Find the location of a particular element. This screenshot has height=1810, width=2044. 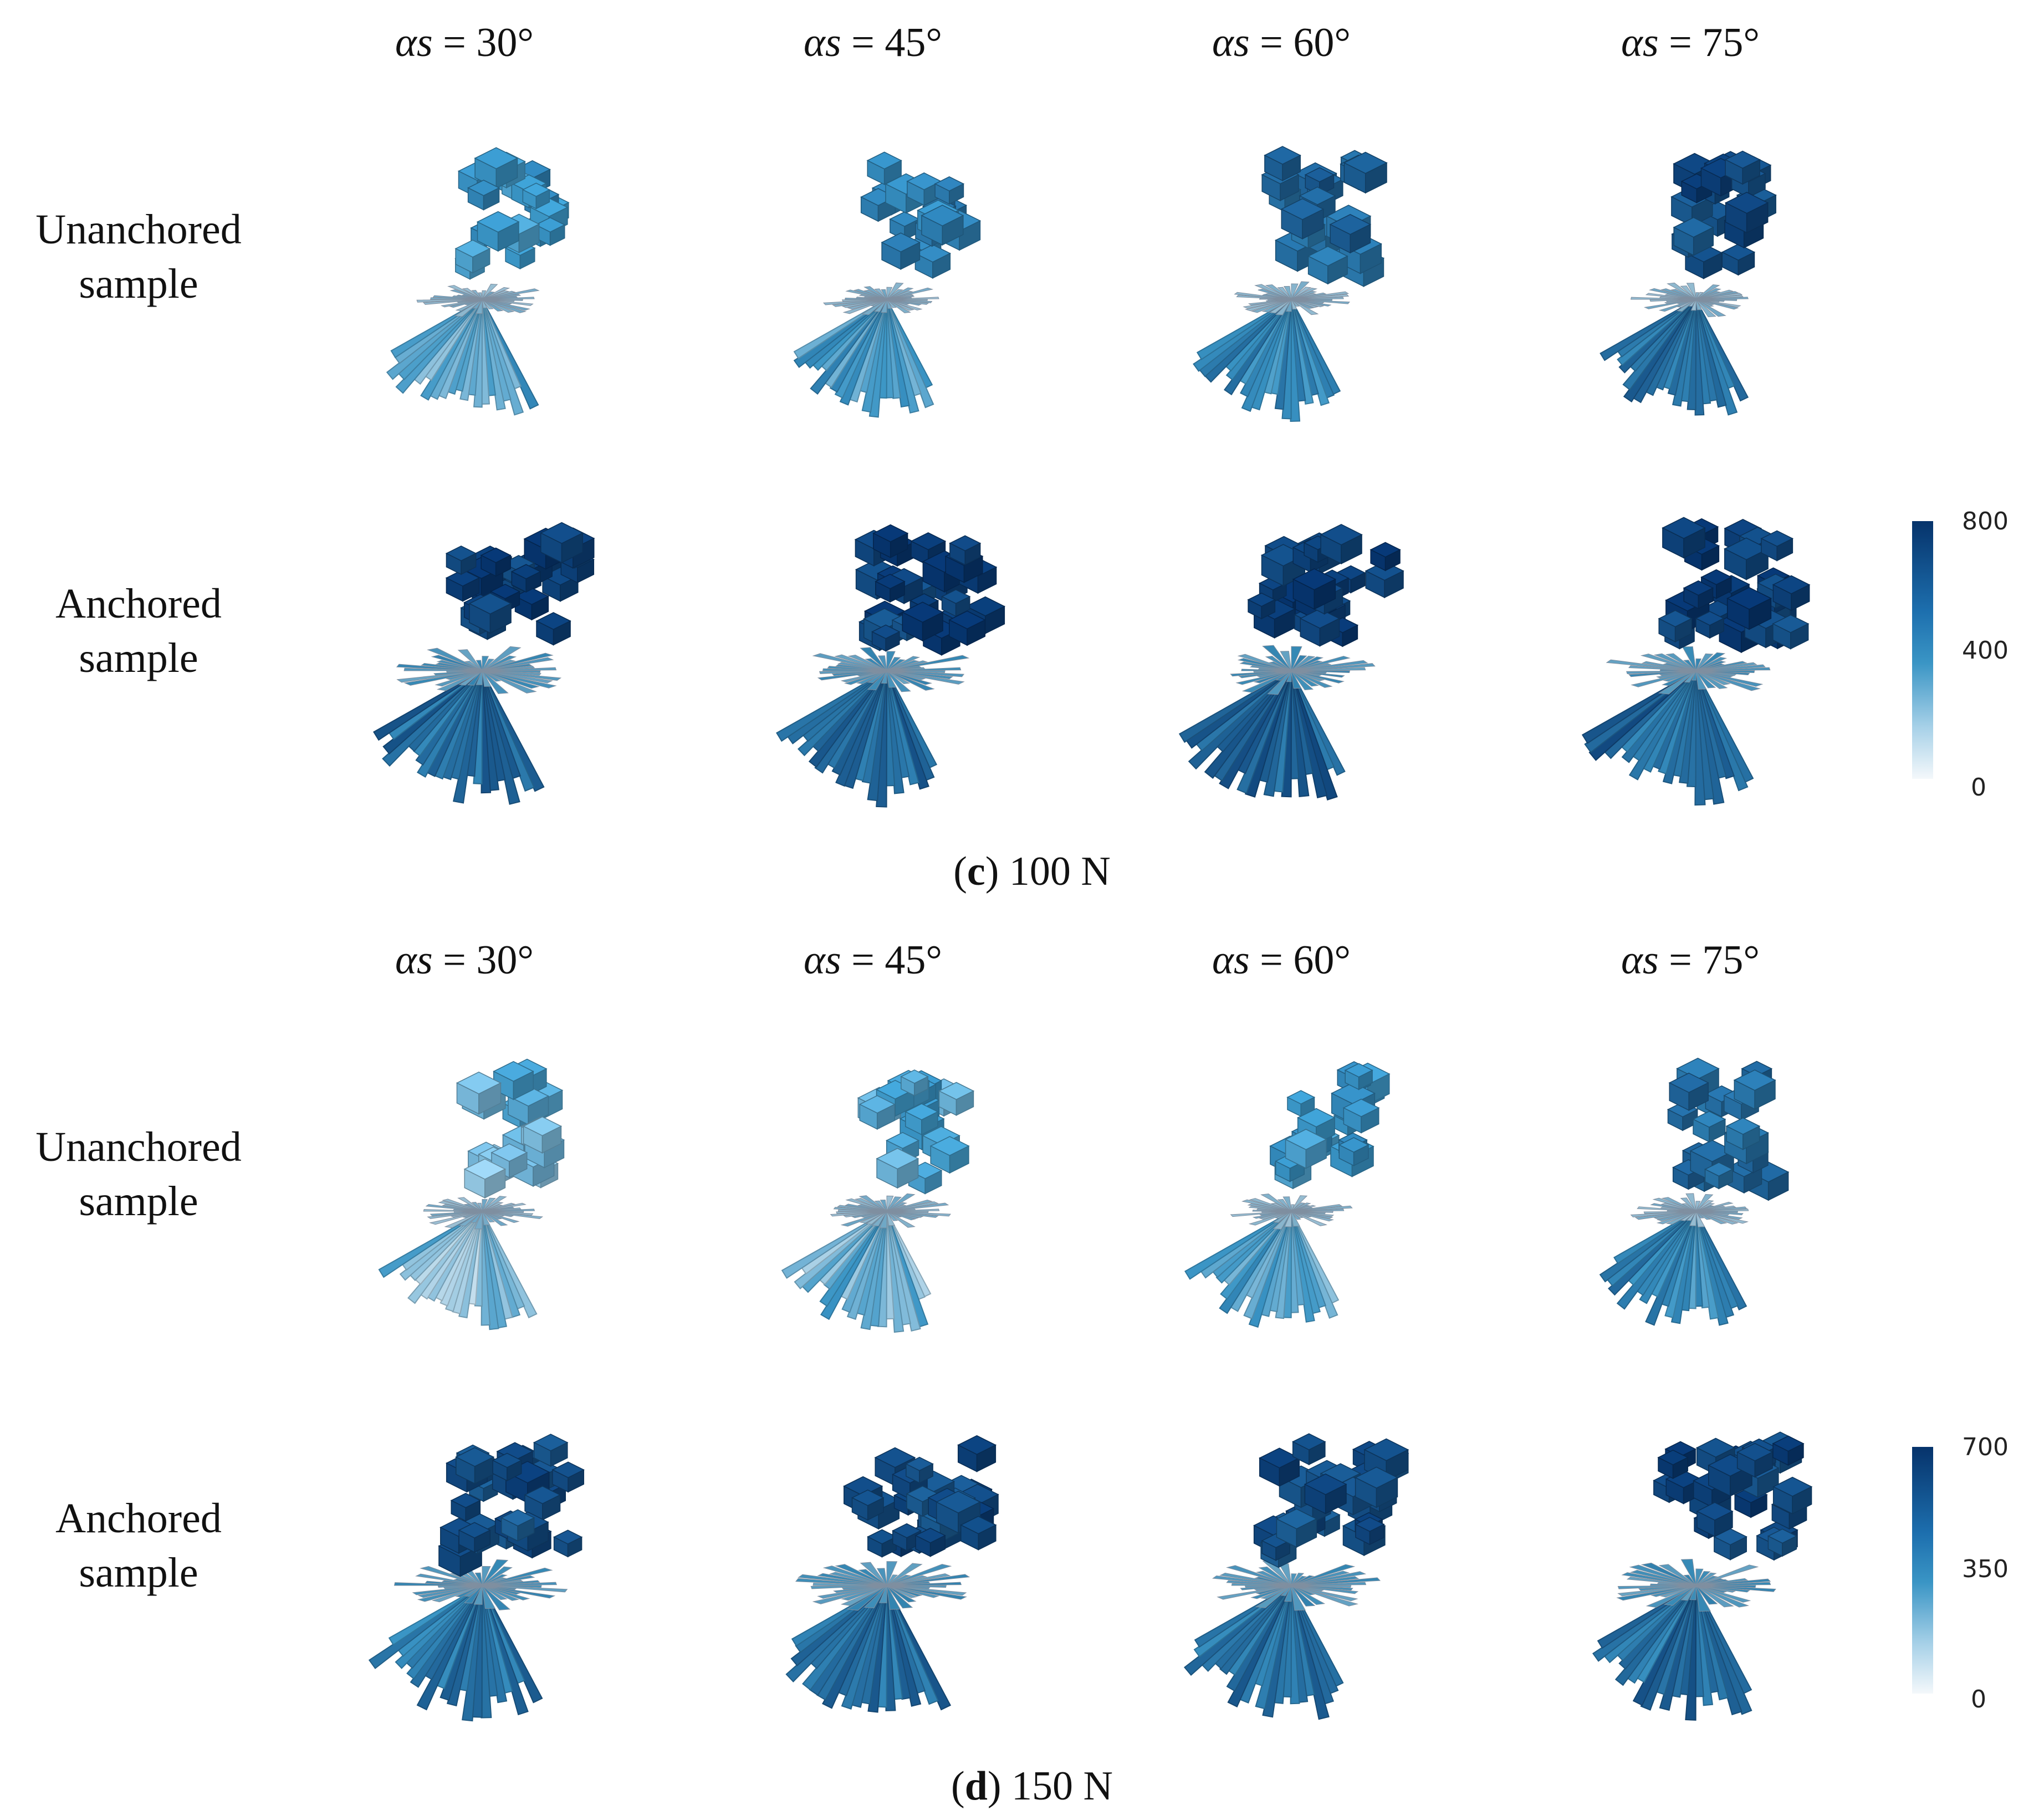

rose-diagram-d-r2-c1 is located at coordinates (476, 1578).